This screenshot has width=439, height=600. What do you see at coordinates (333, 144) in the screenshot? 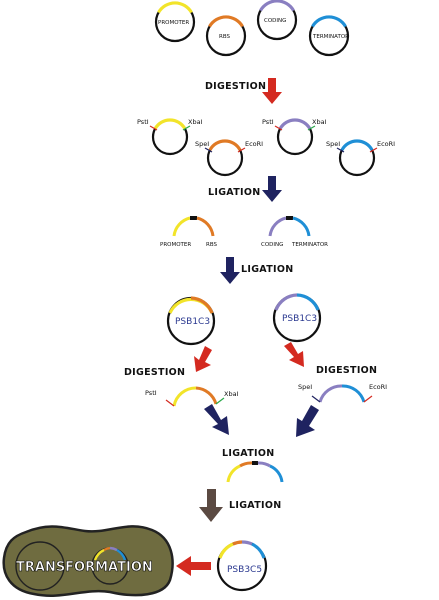
I see `site-spei-2: SpeI` at bounding box center [333, 144].